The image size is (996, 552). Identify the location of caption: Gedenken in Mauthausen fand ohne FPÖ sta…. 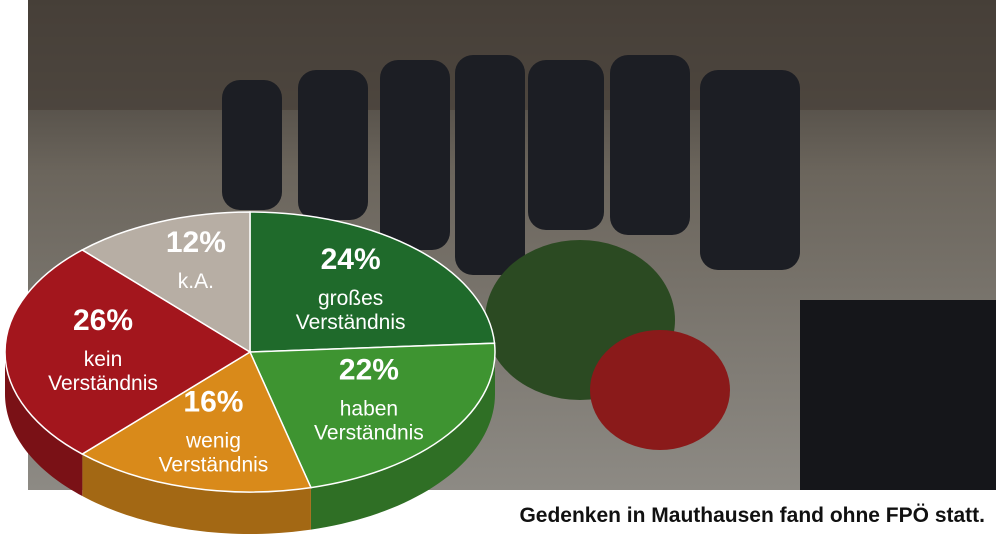
(752, 515).